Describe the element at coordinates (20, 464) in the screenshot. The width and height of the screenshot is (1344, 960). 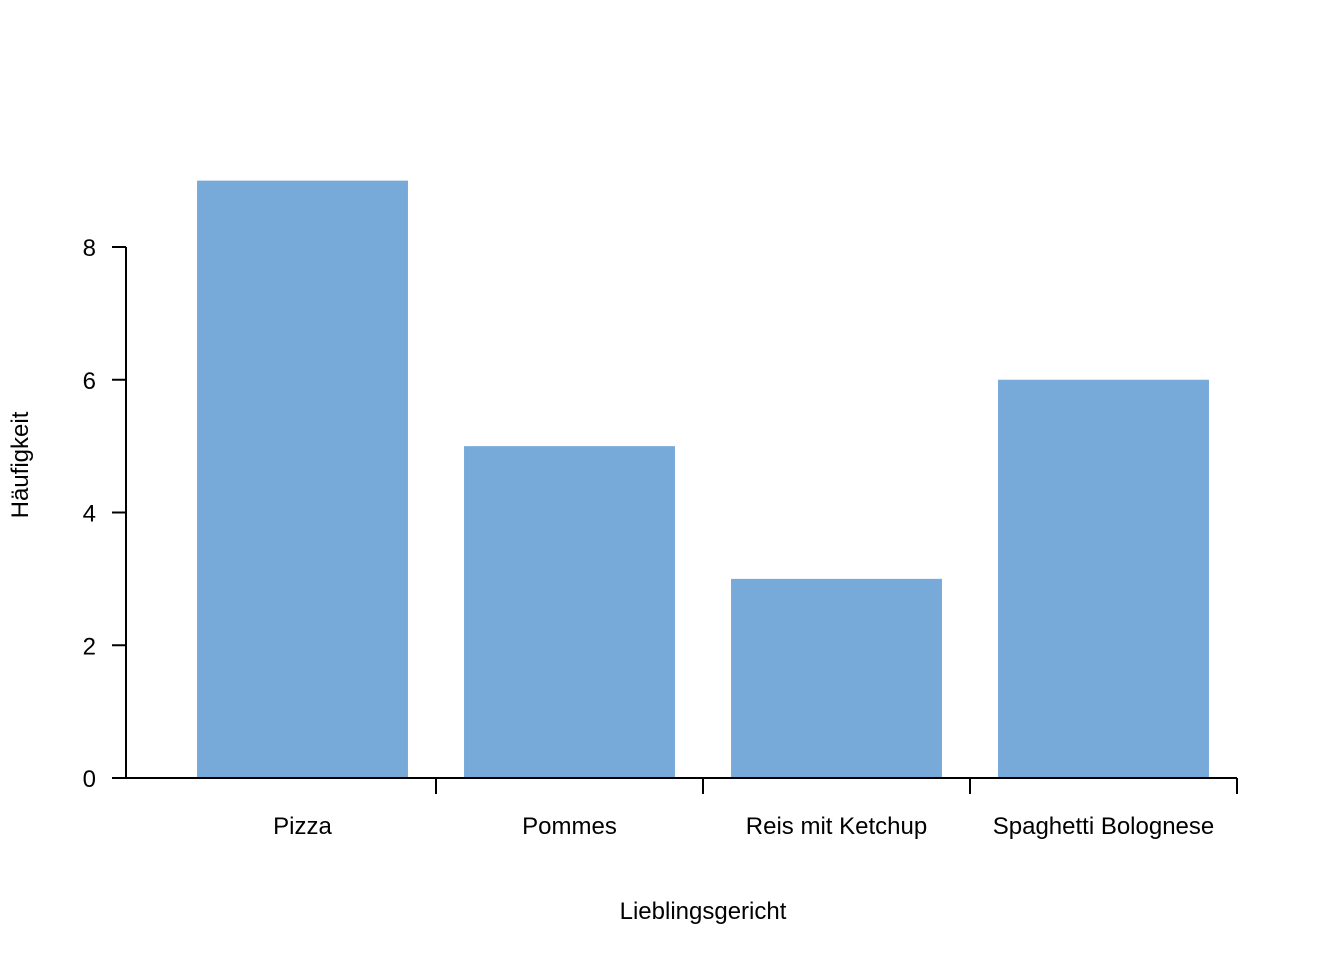
I see `y-axis-label: Häufigkeit` at that location.